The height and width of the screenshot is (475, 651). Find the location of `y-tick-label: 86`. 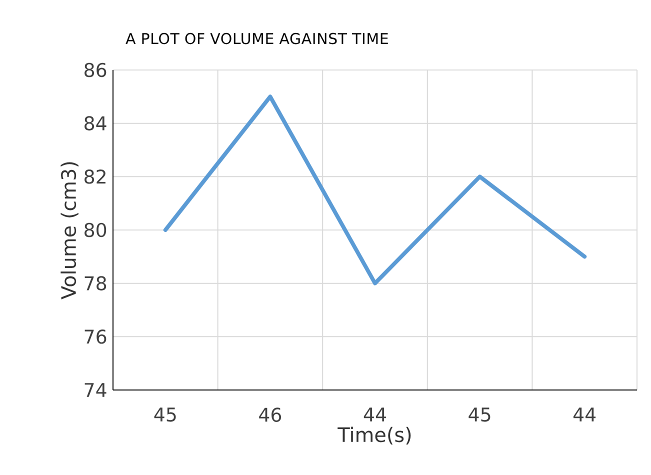

y-tick-label: 86 is located at coordinates (95, 70).